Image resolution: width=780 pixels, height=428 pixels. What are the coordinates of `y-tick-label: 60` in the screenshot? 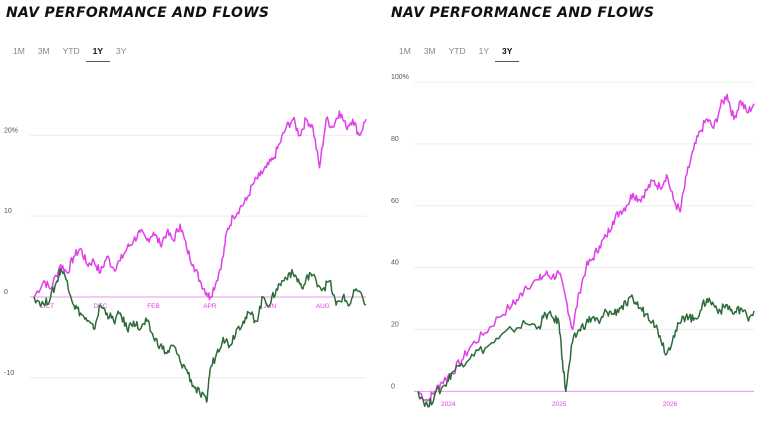 It's located at (395, 201).